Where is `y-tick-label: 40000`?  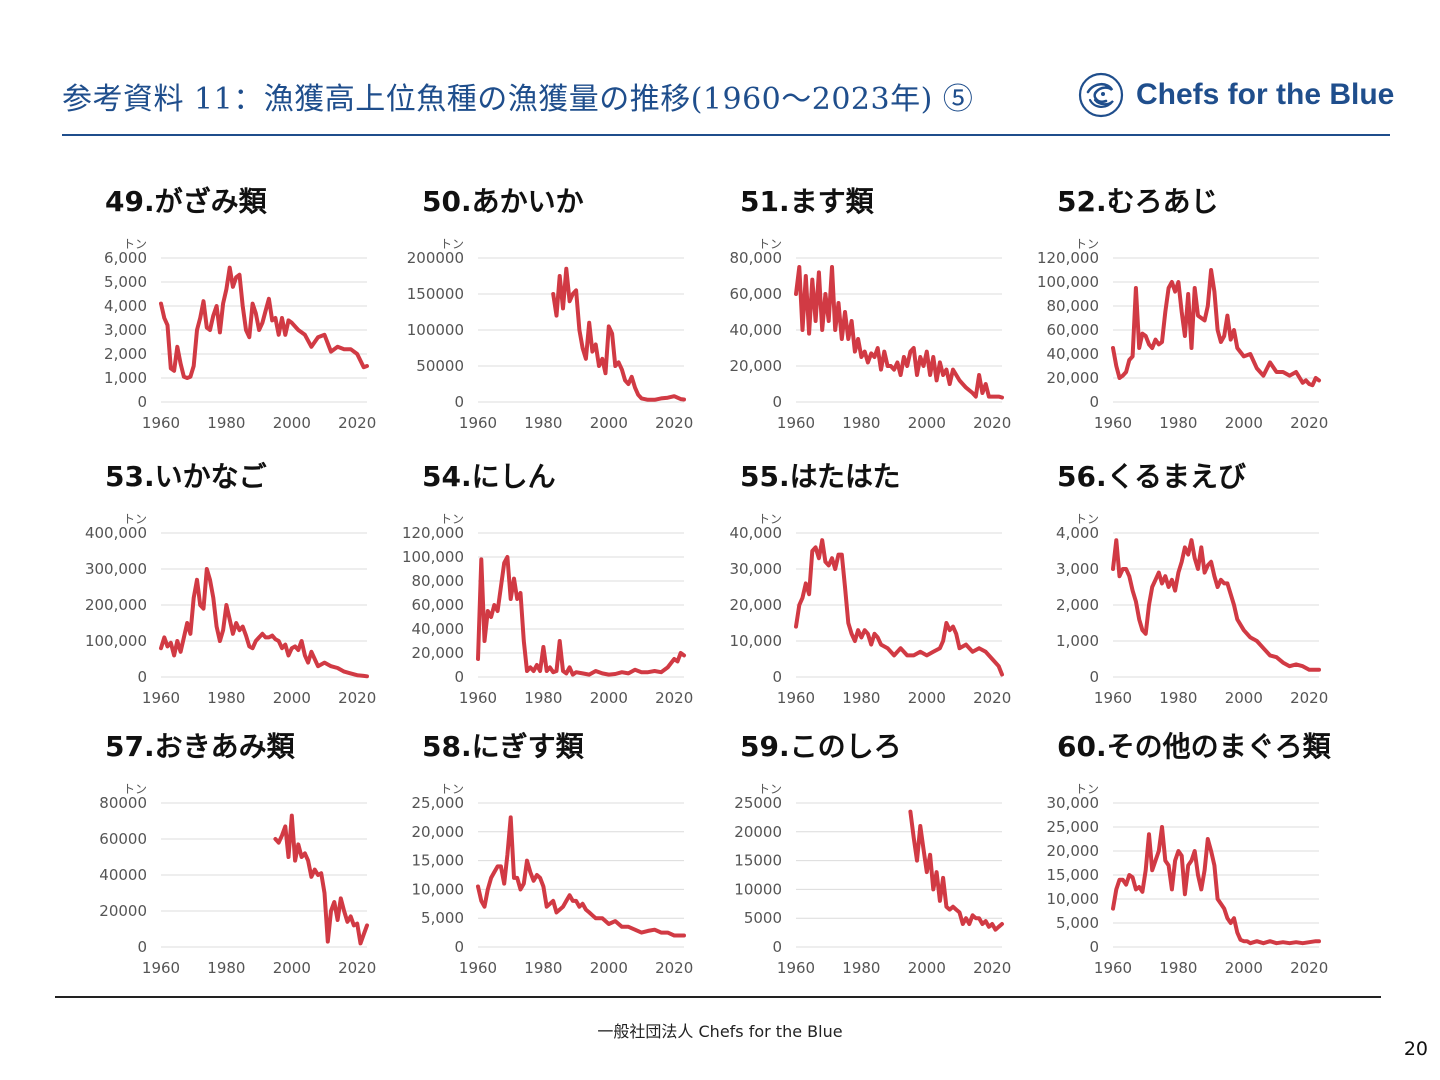
y-tick-label: 40000 is located at coordinates (123, 875).